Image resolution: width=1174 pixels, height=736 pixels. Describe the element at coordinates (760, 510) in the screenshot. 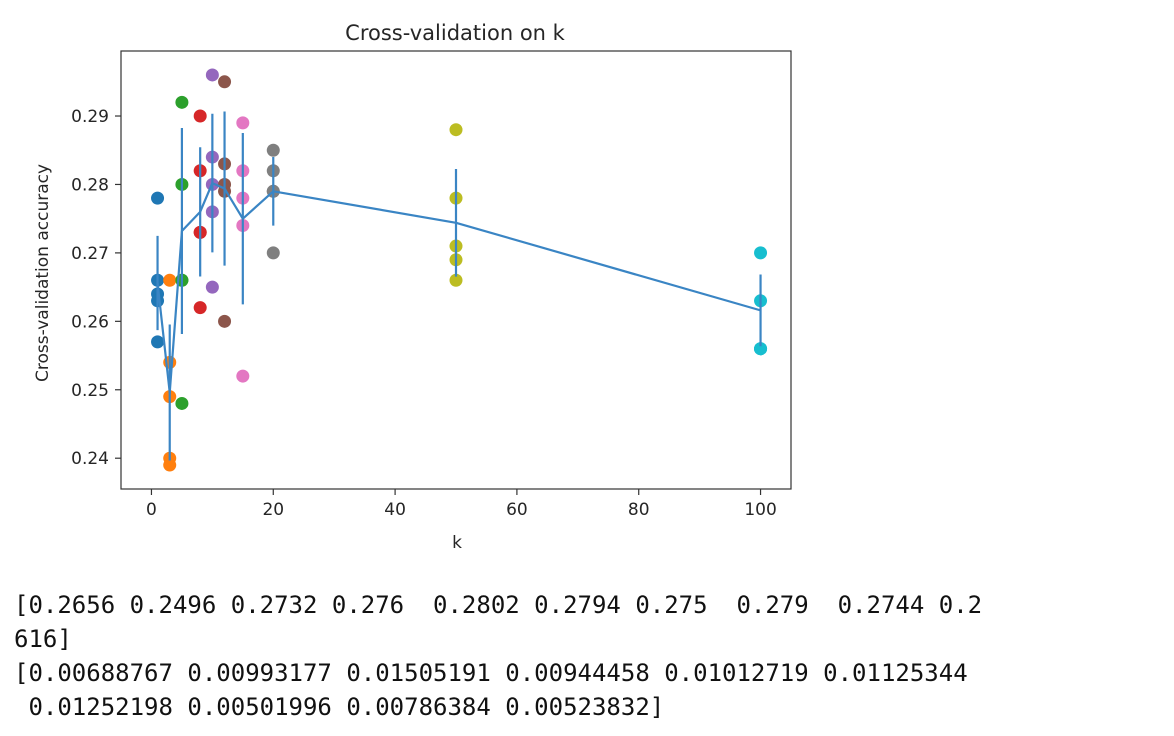

I see `x-tick-label: 100` at that location.